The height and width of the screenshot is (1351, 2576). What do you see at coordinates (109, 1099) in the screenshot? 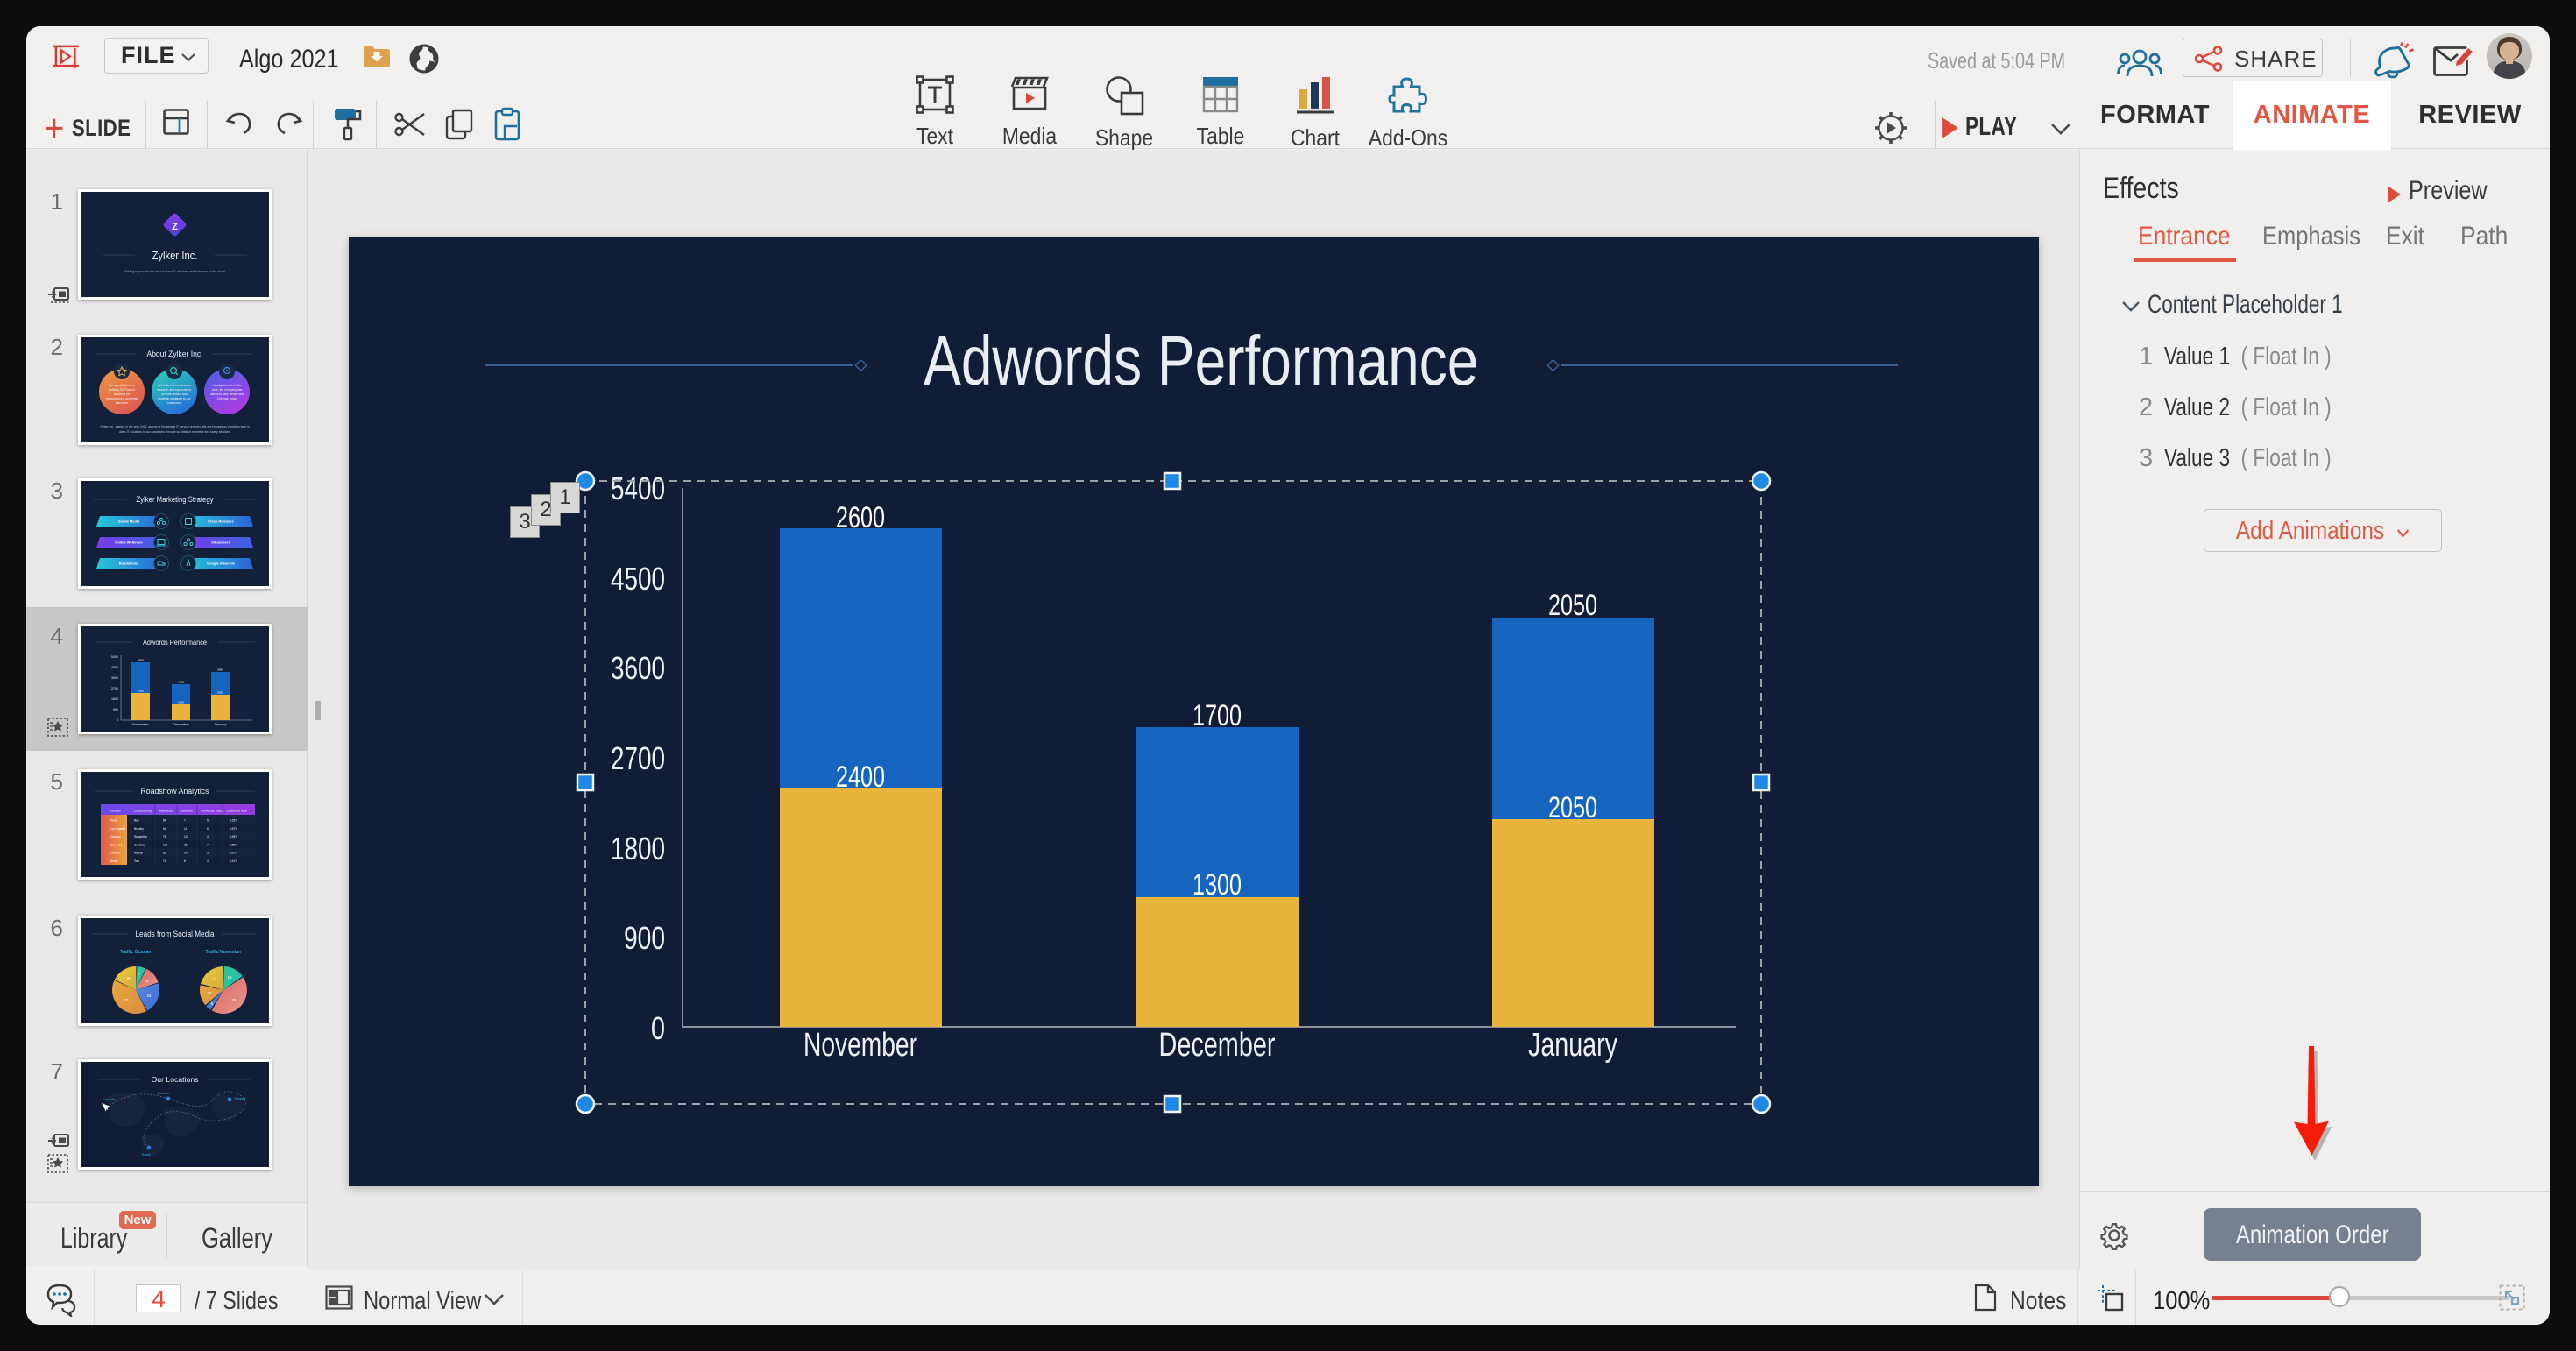
I see `svg-text: Canada` at bounding box center [109, 1099].